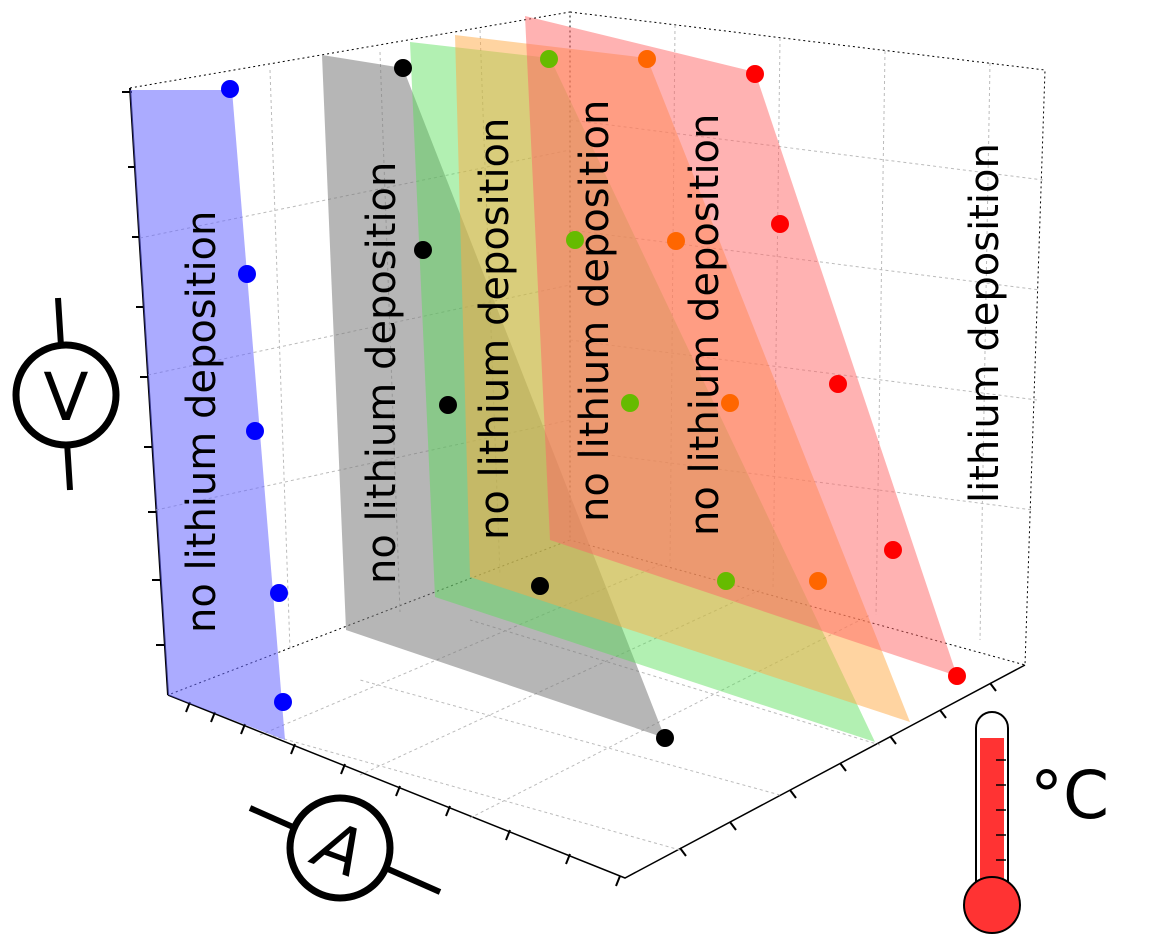  Describe the element at coordinates (345, 848) in the screenshot. I see `ammeter-icon: A` at that location.